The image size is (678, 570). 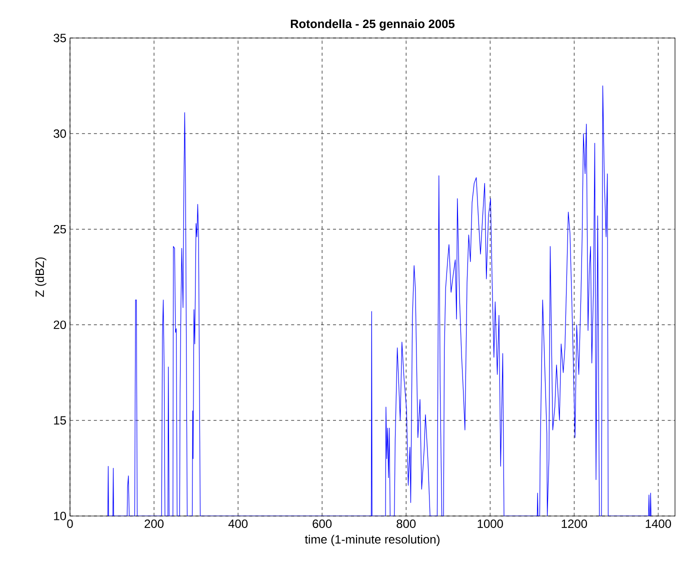 I want to click on x-axis-title: time (1-minute resolution), so click(x=372, y=540).